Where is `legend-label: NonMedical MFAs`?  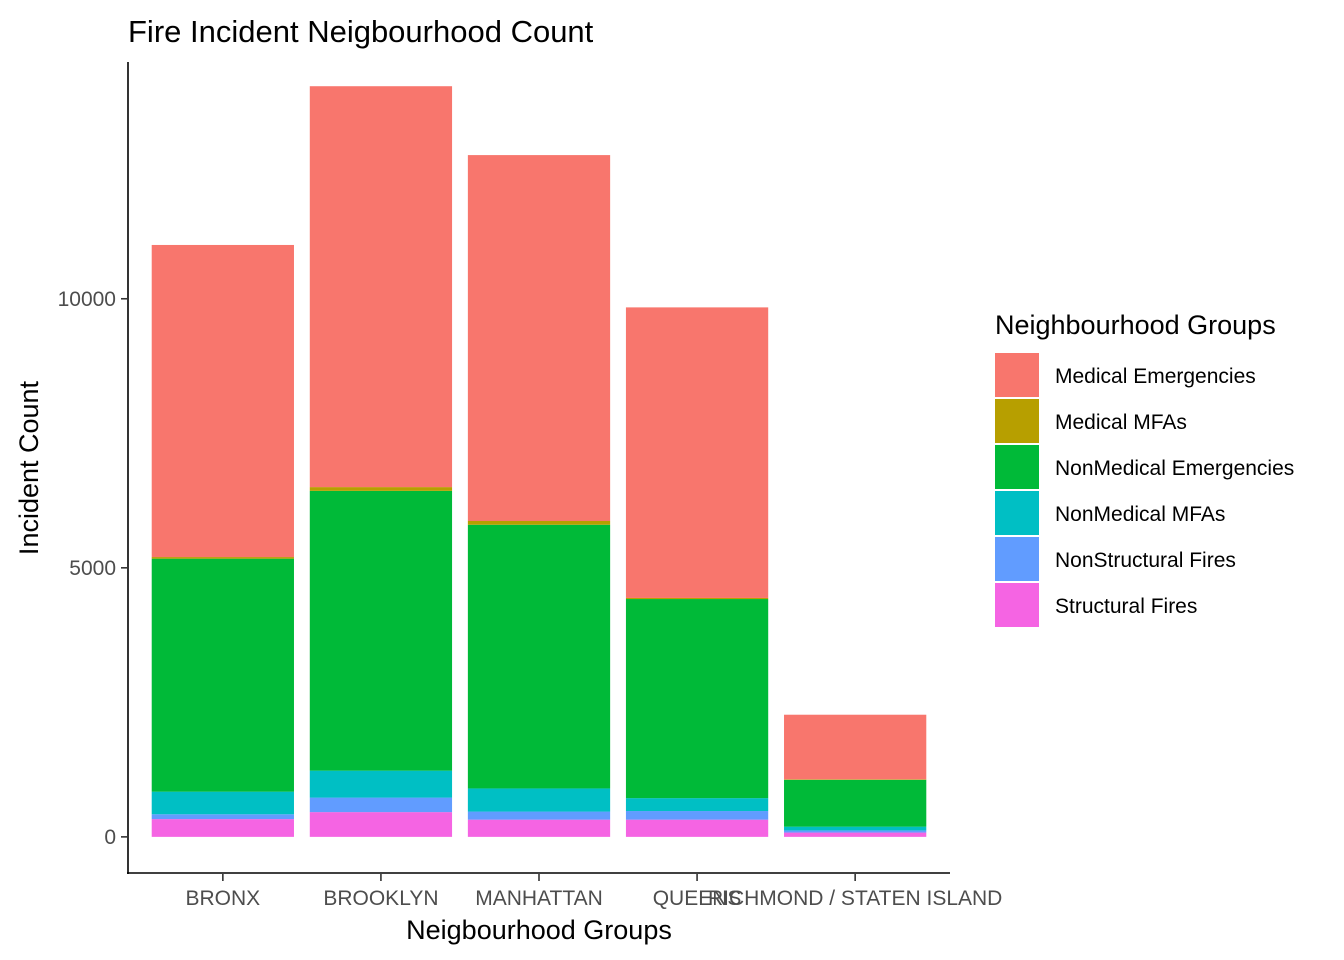 legend-label: NonMedical MFAs is located at coordinates (1140, 514).